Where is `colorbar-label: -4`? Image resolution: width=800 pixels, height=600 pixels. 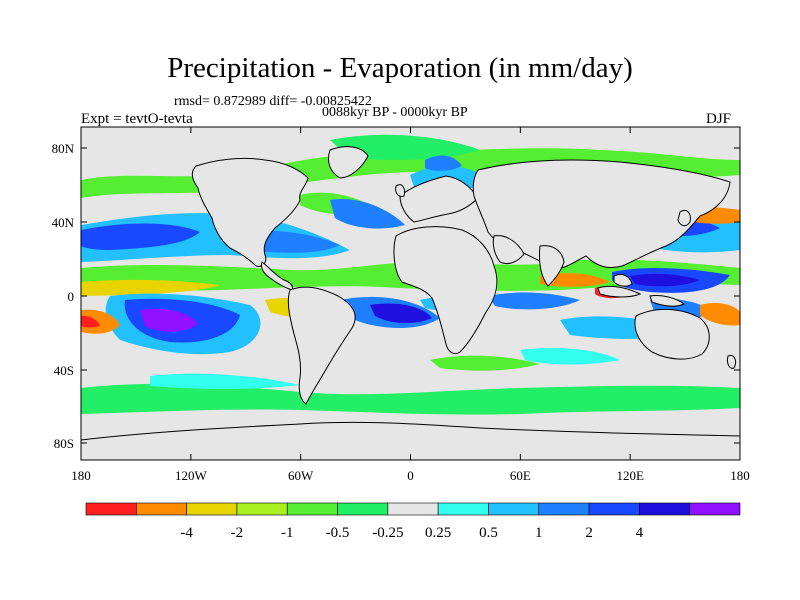
colorbar-label: -4 is located at coordinates (186, 533).